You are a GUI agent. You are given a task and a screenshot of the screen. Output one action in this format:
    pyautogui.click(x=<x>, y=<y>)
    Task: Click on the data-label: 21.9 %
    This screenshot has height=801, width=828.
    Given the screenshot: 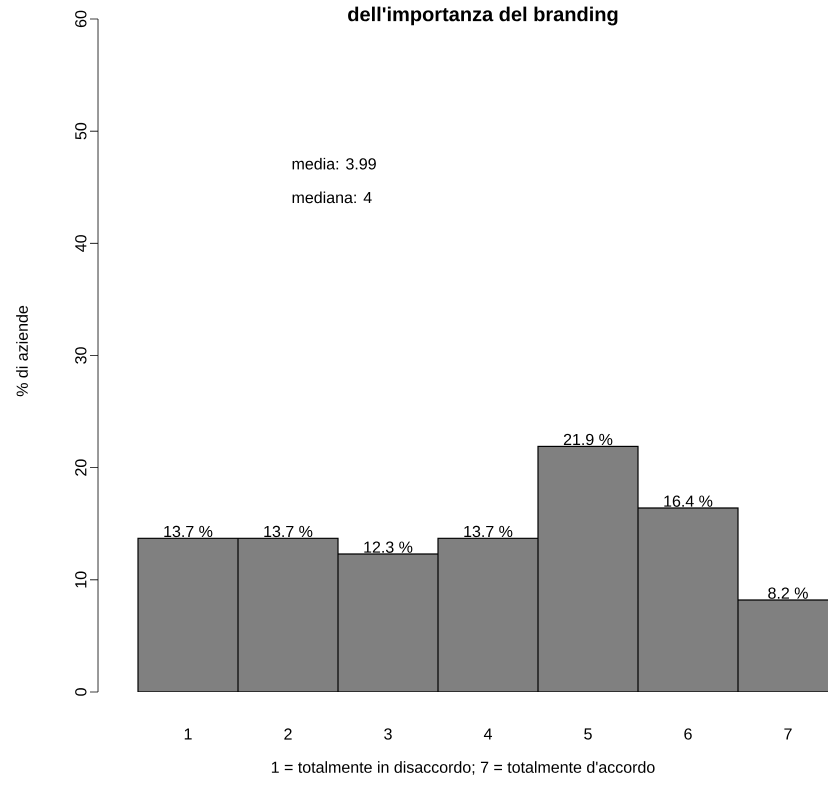 What is the action you would take?
    pyautogui.click(x=588, y=440)
    